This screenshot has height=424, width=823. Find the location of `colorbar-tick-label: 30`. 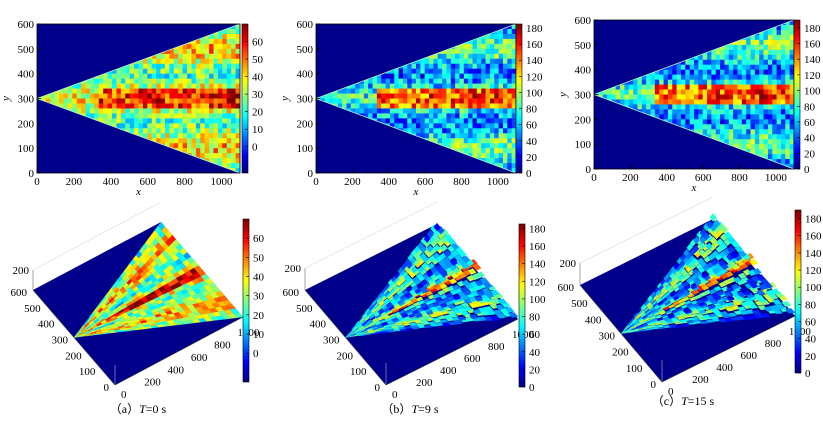

colorbar-tick-label: 30 is located at coordinates (259, 297).